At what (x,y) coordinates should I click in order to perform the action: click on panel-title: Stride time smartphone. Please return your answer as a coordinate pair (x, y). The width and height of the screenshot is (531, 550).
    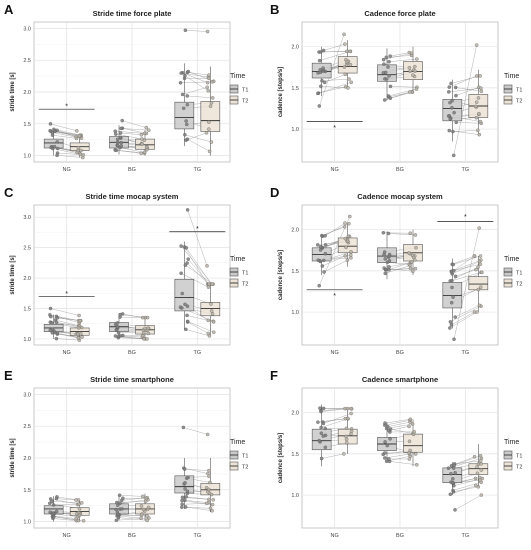
    Looking at the image, I should click on (132, 379).